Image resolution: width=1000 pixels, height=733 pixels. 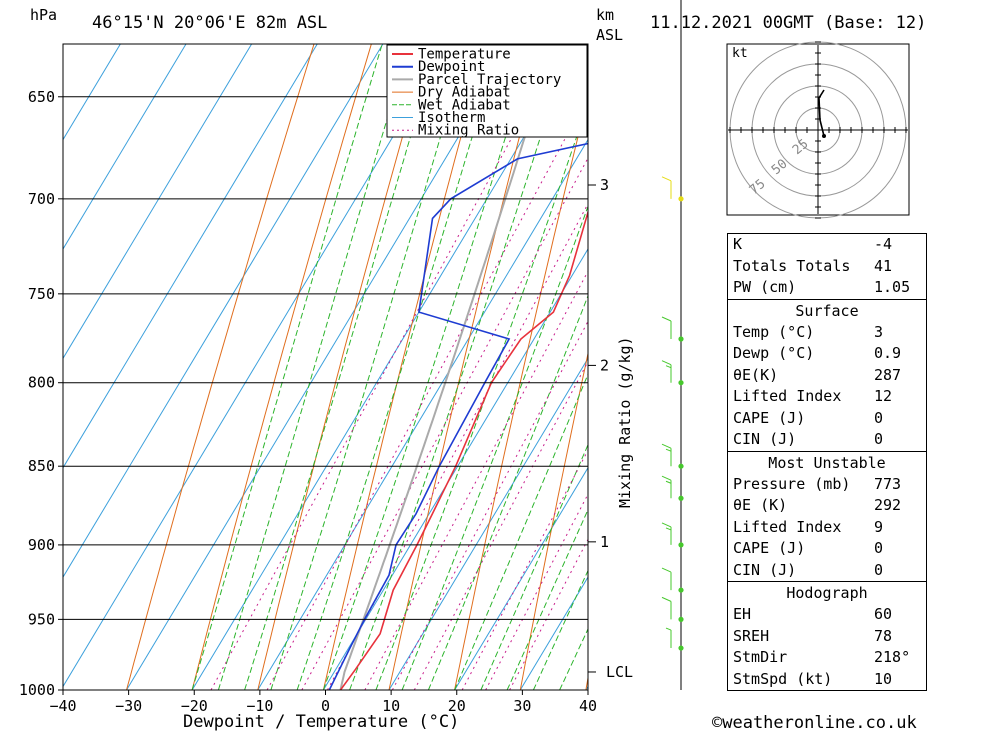 I want to click on index-name: Pressure (mb), so click(x=792, y=483).